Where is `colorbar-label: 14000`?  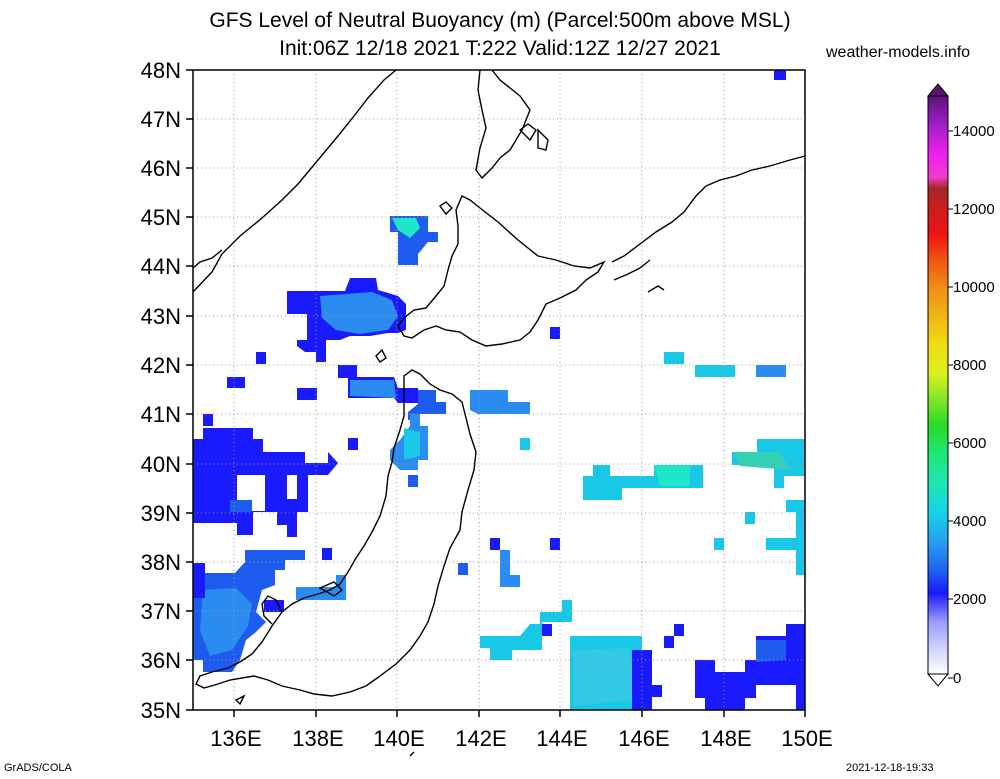
colorbar-label: 14000 is located at coordinates (974, 131).